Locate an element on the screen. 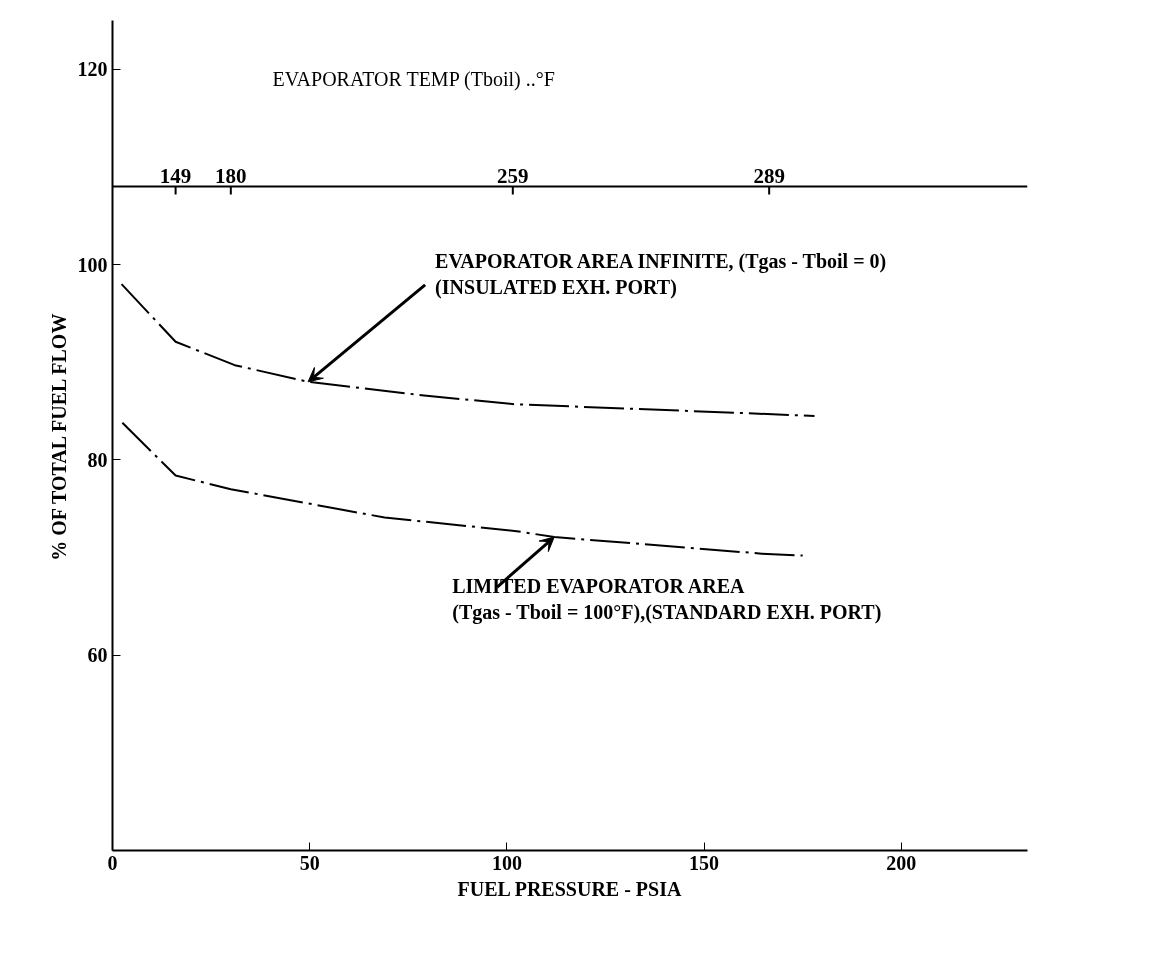 The height and width of the screenshot is (958, 1161). y-tick-label: 60 is located at coordinates (97, 655).